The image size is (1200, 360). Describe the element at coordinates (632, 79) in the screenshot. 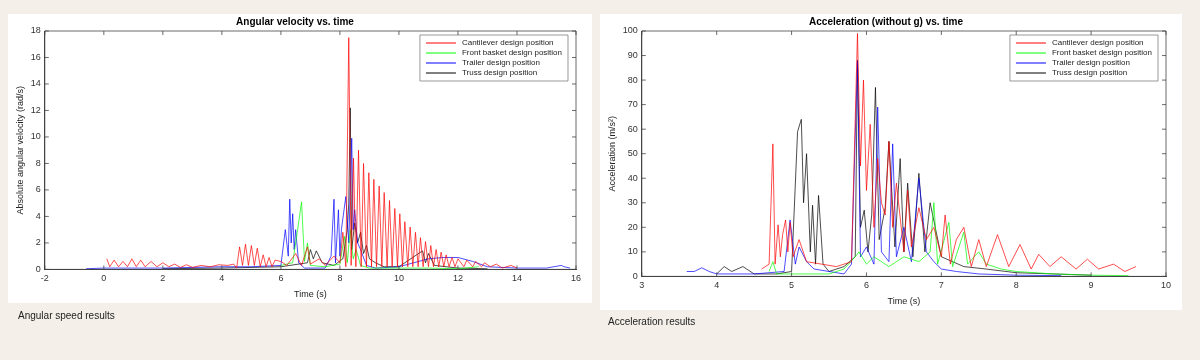

I see `y-tick-label: 80` at that location.